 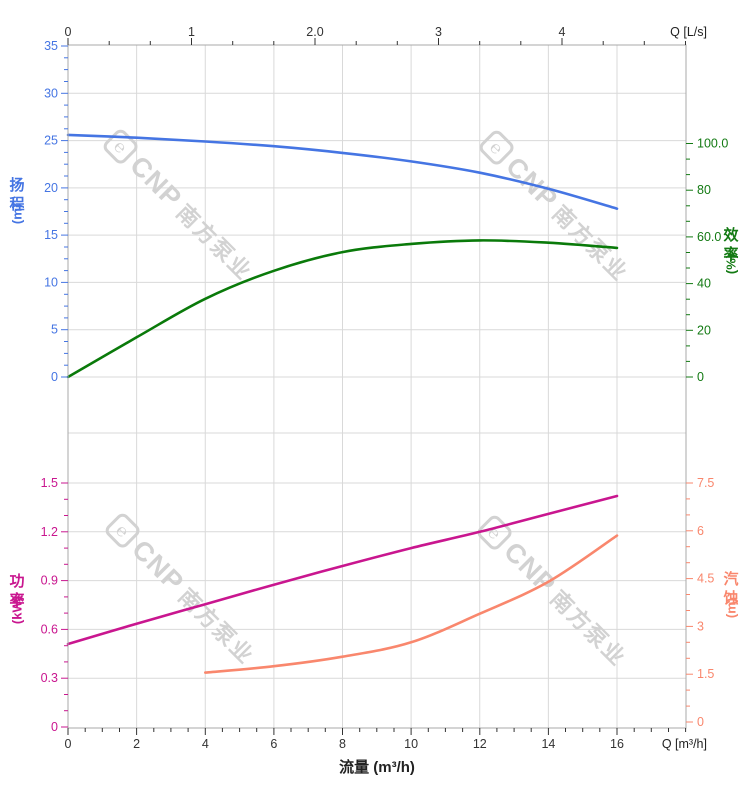 I want to click on npsh-curve, so click(x=411, y=604).